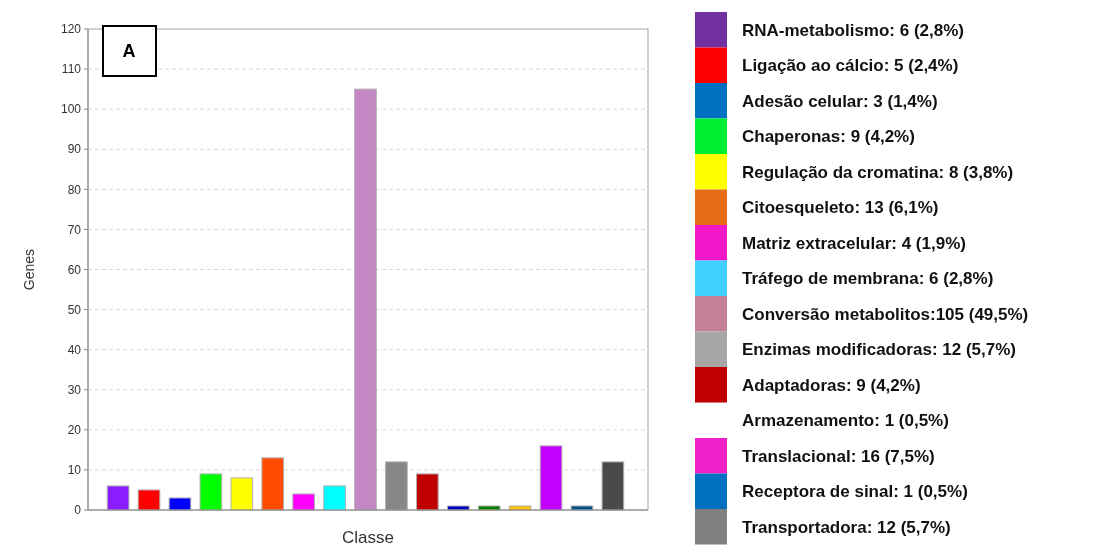 This screenshot has height=558, width=1096. Describe the element at coordinates (74, 189) in the screenshot. I see `y-tick-label: 80` at that location.